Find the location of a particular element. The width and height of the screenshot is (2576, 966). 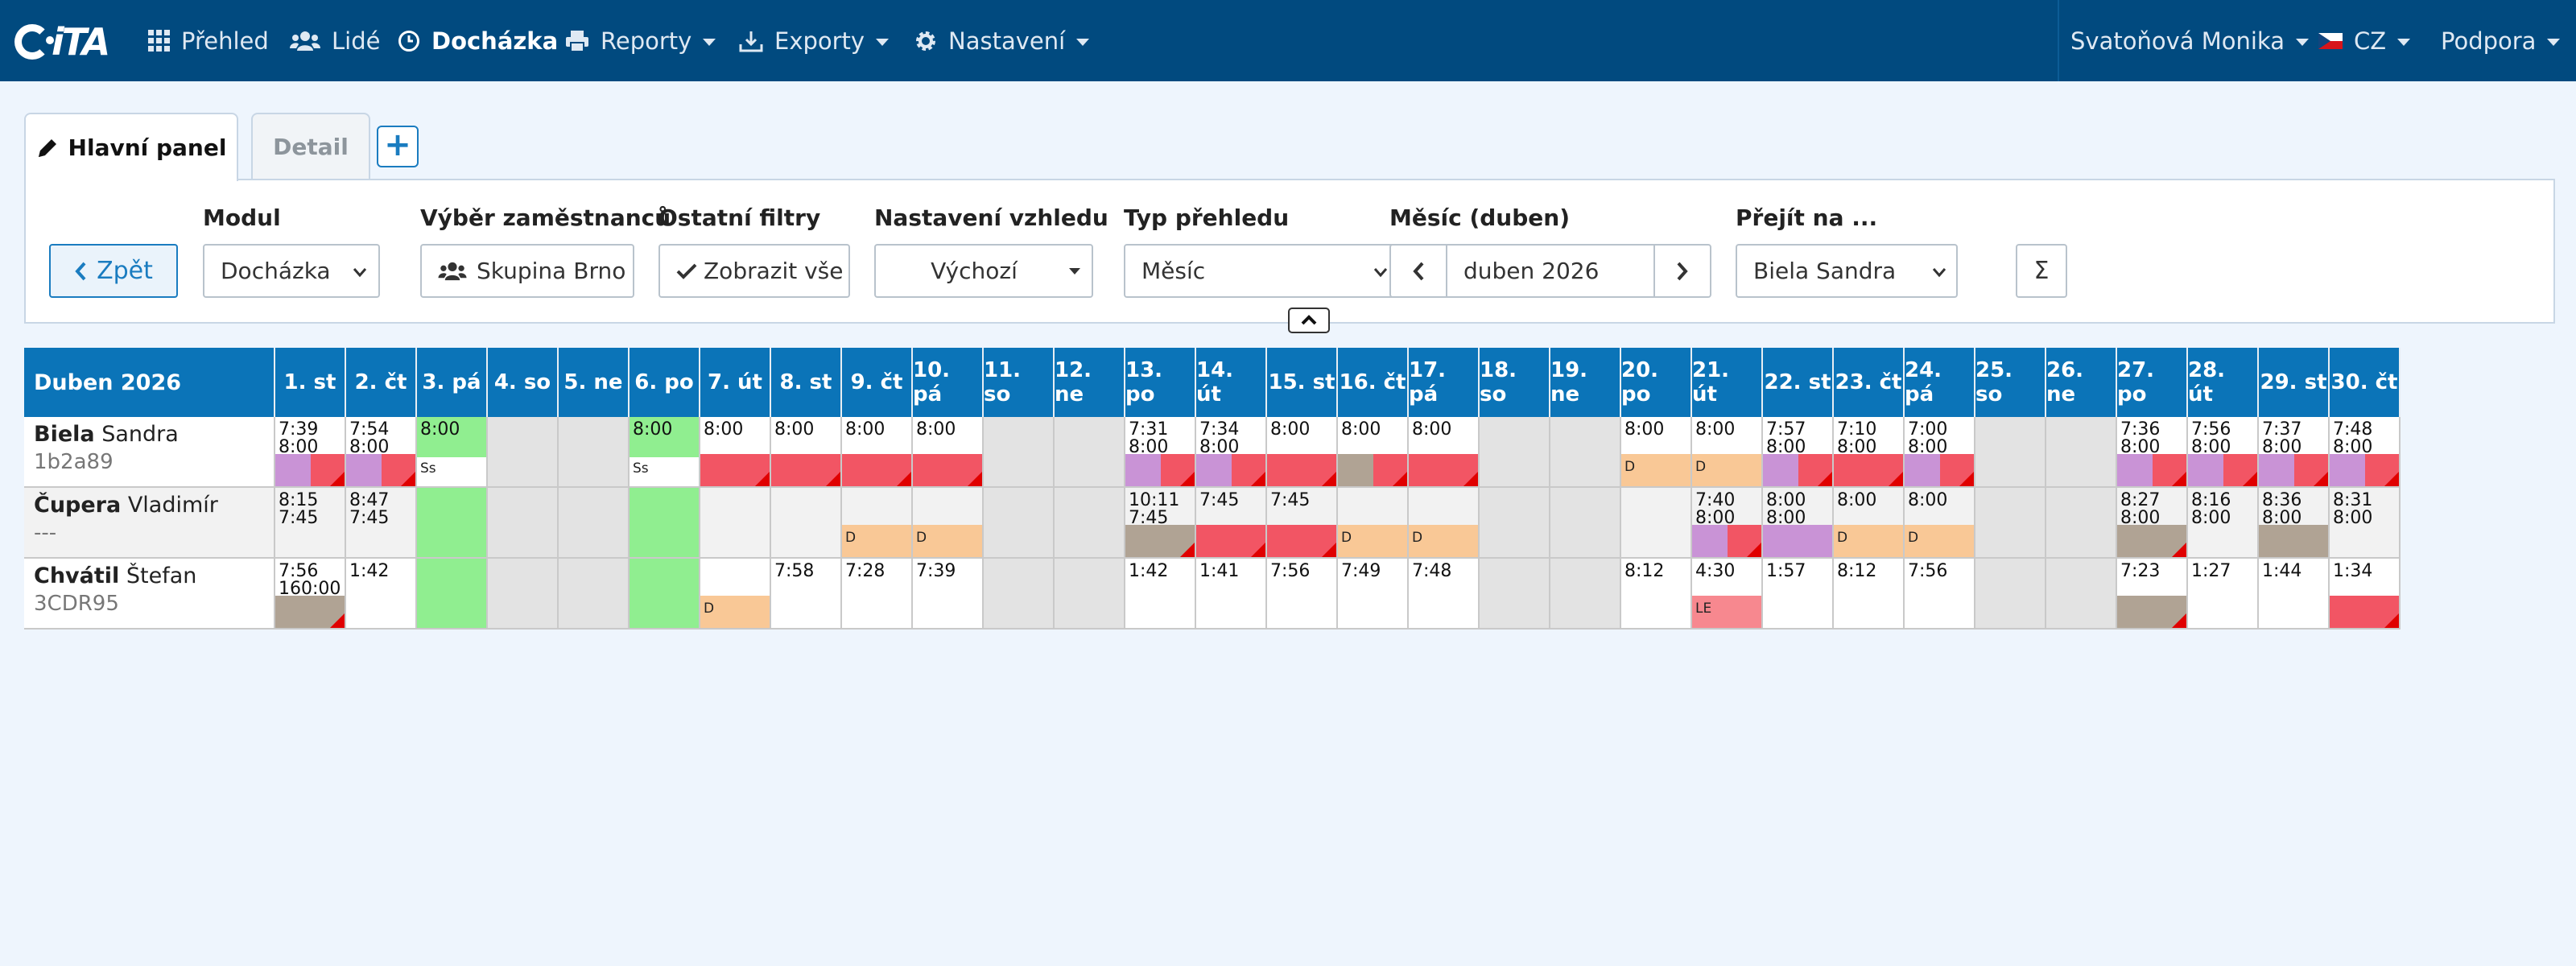

day-cell: 1:27 is located at coordinates (2223, 594).